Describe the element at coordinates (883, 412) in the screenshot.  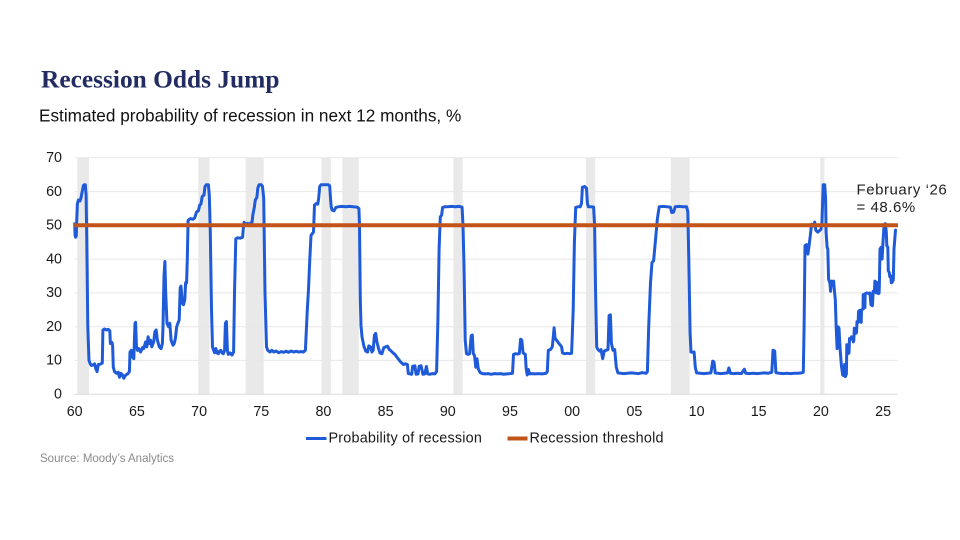
I see `svg-text: 25` at that location.